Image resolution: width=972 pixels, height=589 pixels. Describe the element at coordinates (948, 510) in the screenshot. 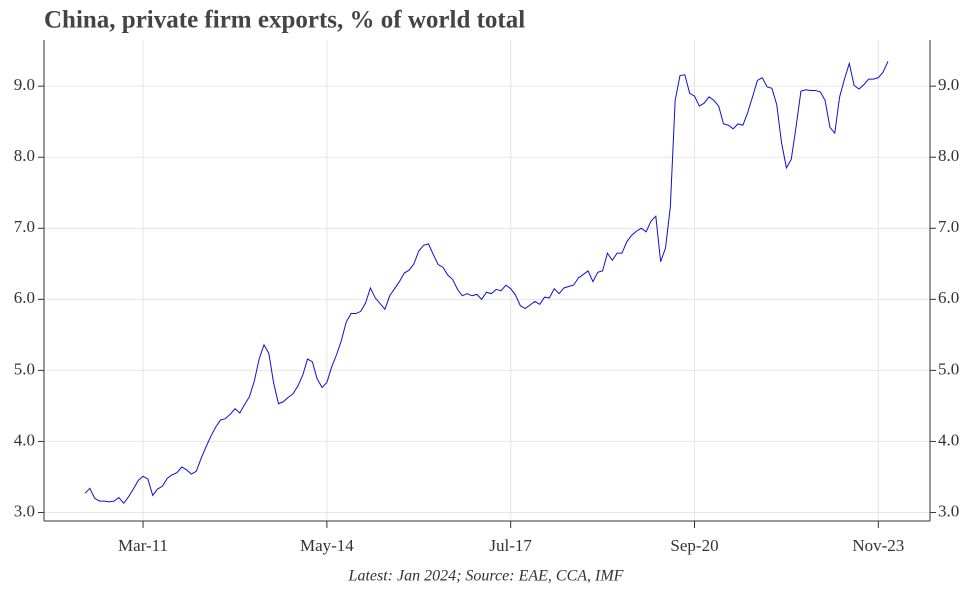

I see `y-tick-label-right: 3.0` at that location.